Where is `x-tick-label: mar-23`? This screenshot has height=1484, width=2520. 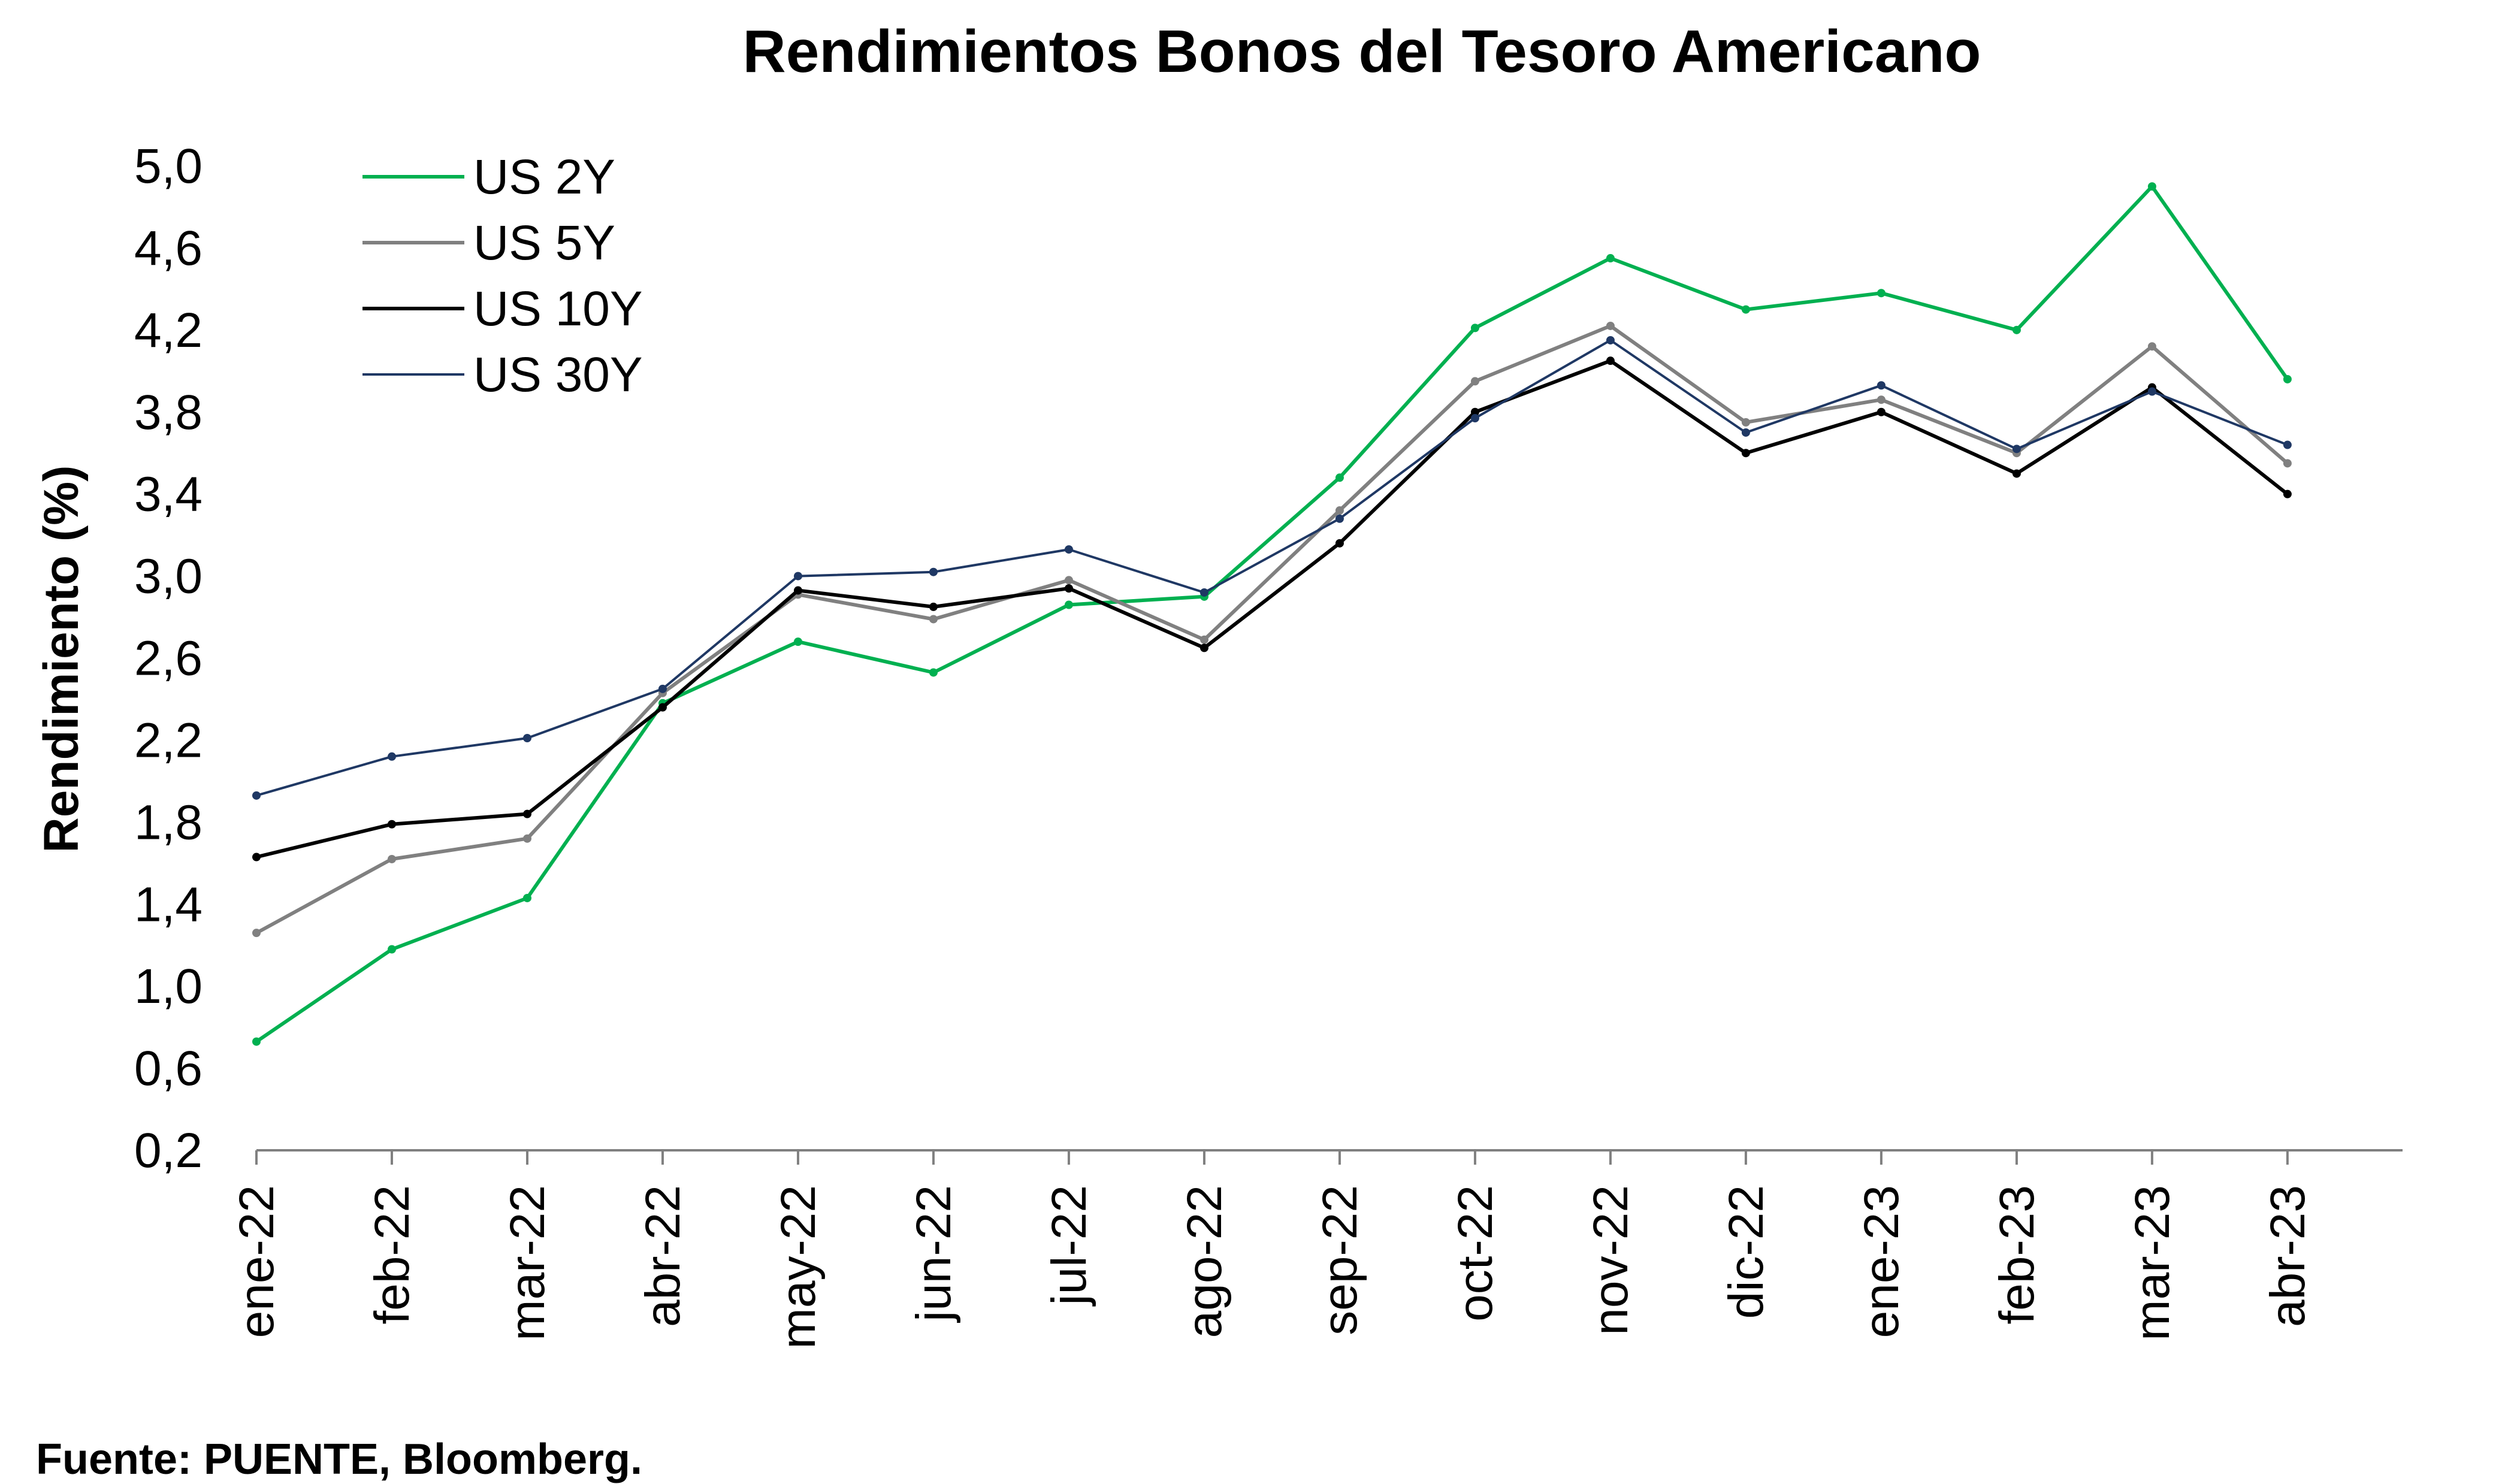
x-tick-label: mar-23 is located at coordinates (2152, 1263).